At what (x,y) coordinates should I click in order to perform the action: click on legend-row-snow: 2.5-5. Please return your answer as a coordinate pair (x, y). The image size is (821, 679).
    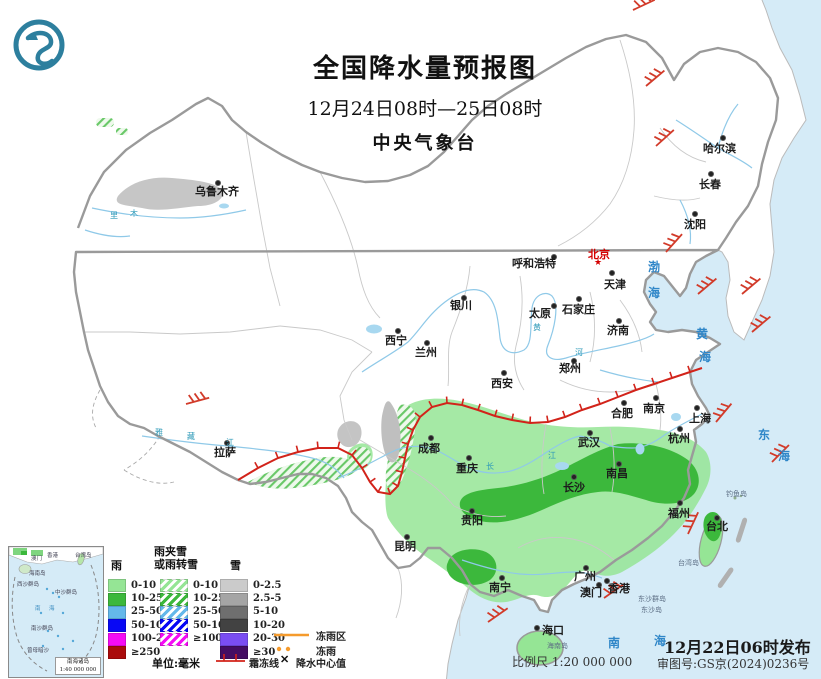
    Looking at the image, I should click on (252, 599).